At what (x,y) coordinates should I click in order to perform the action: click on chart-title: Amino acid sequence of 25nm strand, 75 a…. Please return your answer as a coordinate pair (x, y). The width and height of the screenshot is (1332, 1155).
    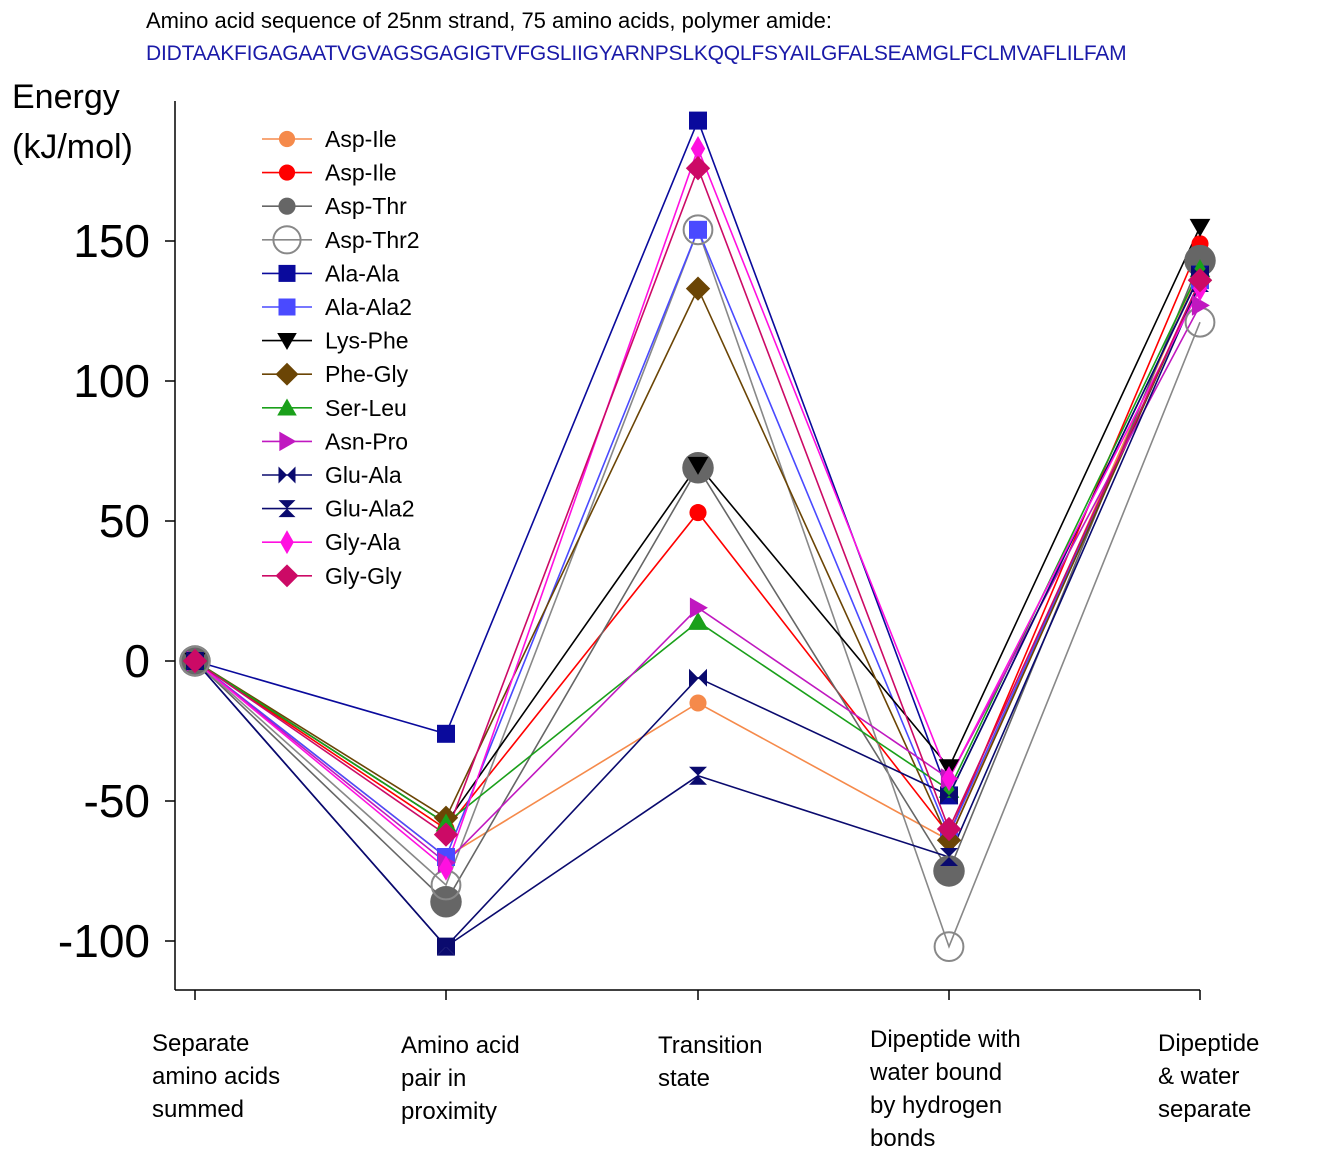
    Looking at the image, I should click on (489, 20).